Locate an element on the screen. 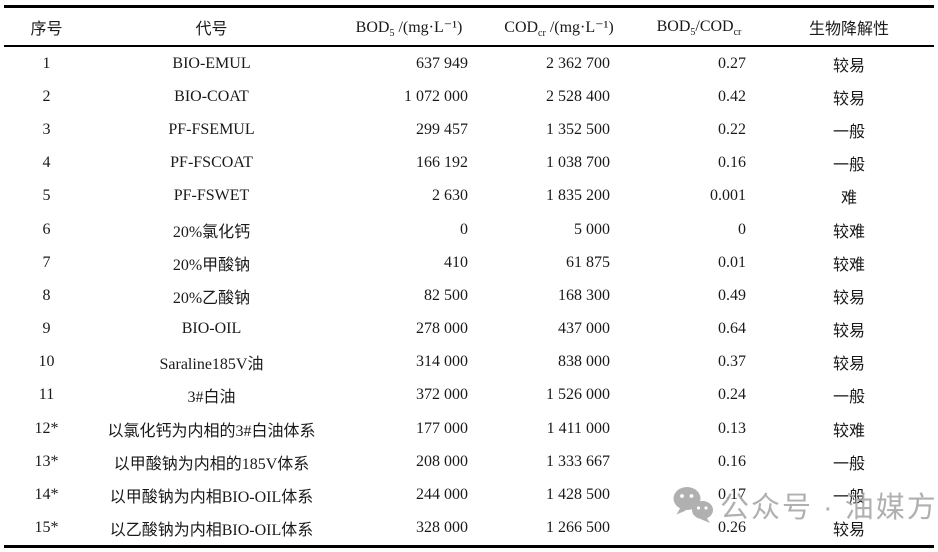  cell-cod: 437 000 is located at coordinates (584, 329).